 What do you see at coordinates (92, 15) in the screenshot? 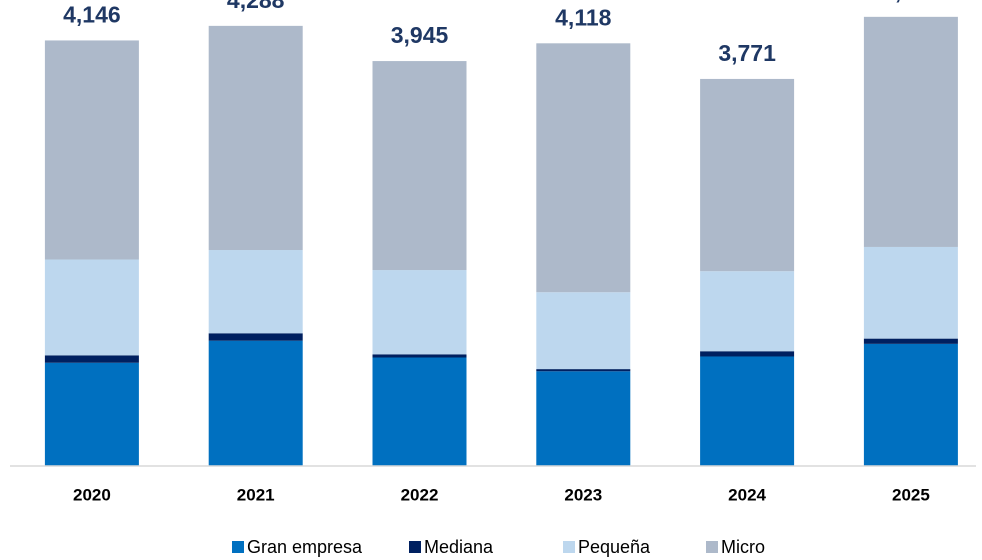
I see `total-label: 4,146` at bounding box center [92, 15].